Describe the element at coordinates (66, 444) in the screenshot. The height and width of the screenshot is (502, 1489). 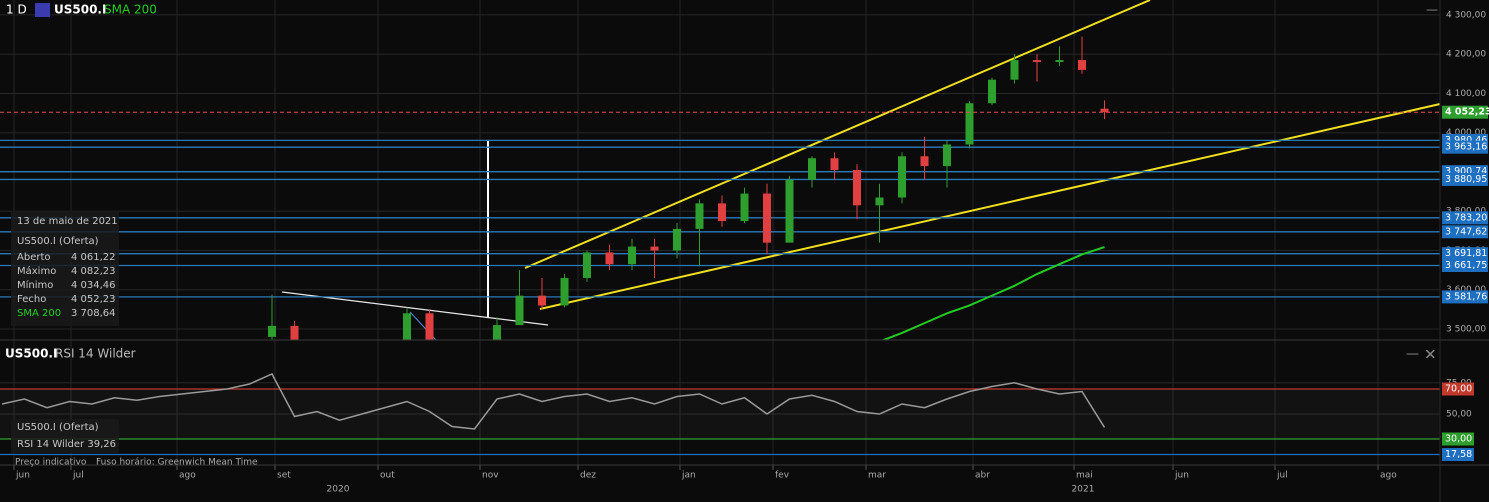
I see `rsi-legend: RSI 14 Wilder 39,26` at that location.